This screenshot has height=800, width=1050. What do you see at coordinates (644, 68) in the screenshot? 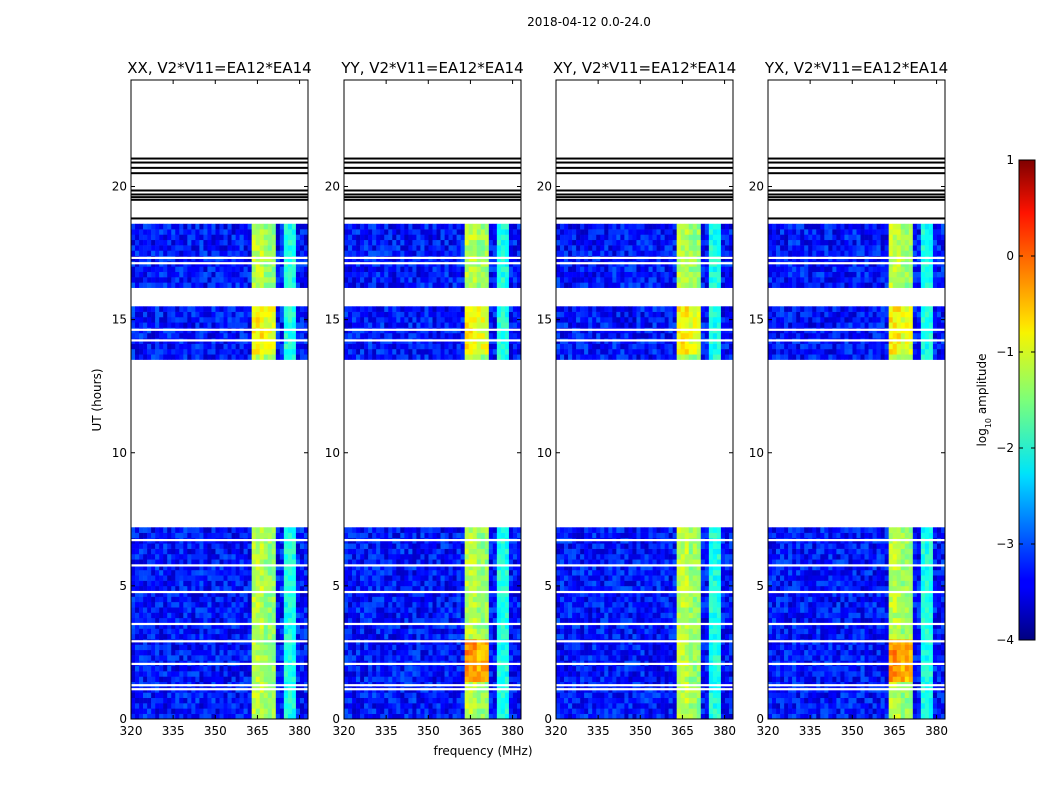
I see `panel-title-xy: XY, V2*V11=EA12*EA14` at bounding box center [644, 68].